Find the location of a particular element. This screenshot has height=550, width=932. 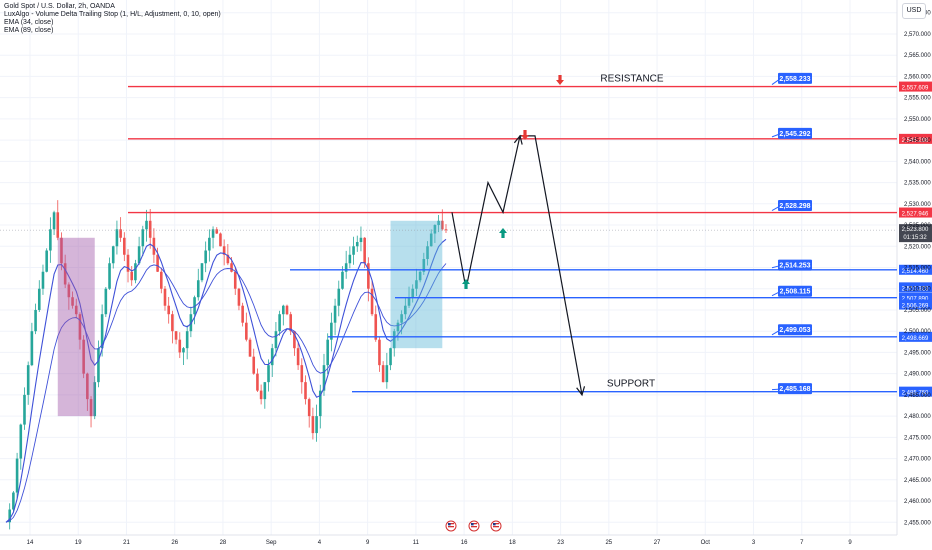

price-axis-tick: 2,500.000 is located at coordinates (917, 332).